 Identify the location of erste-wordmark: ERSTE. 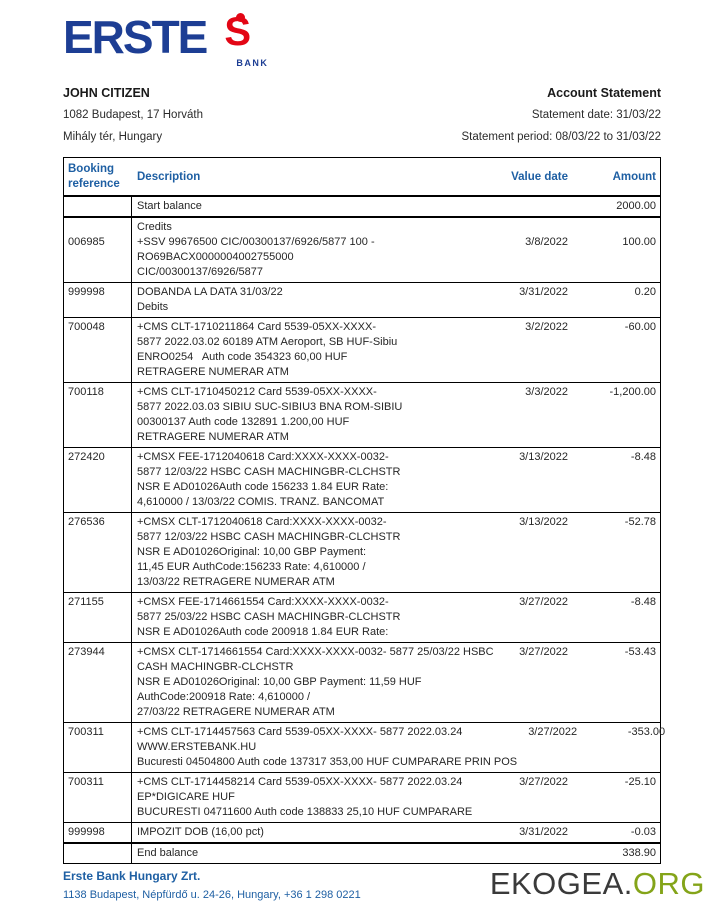
(135, 37).